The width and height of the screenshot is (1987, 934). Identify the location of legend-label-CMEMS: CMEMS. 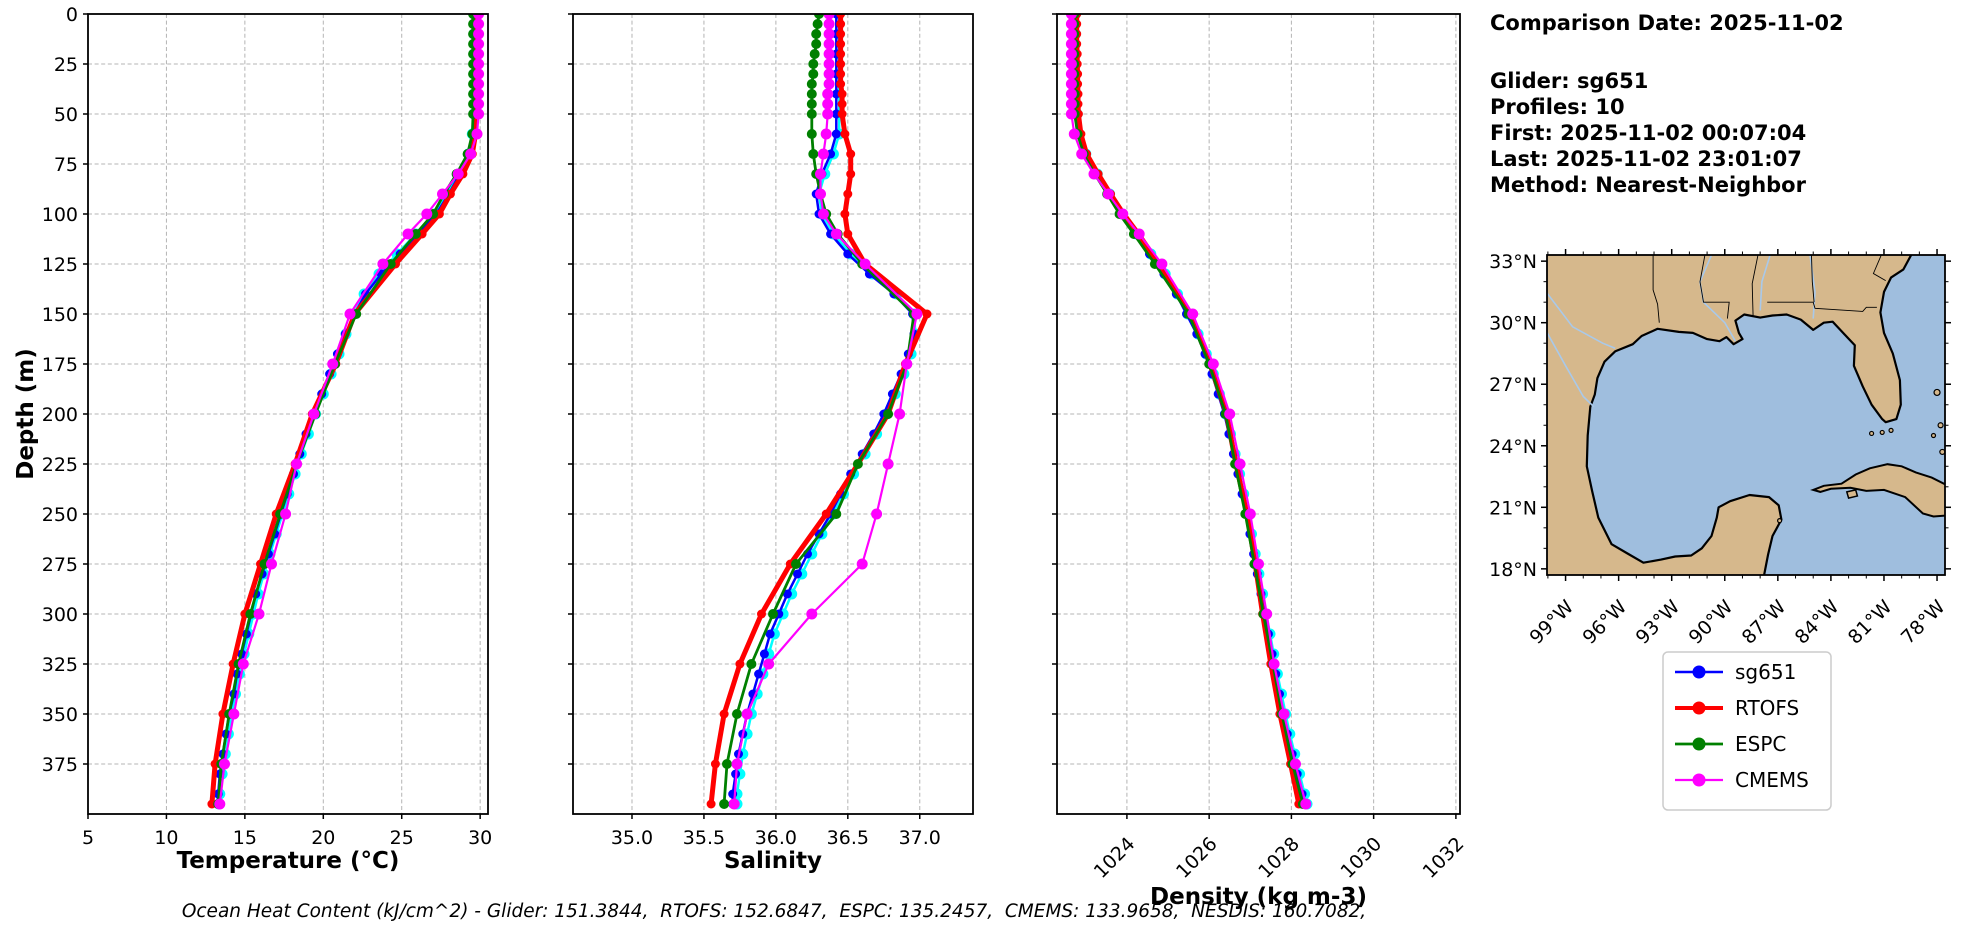
(1772, 780).